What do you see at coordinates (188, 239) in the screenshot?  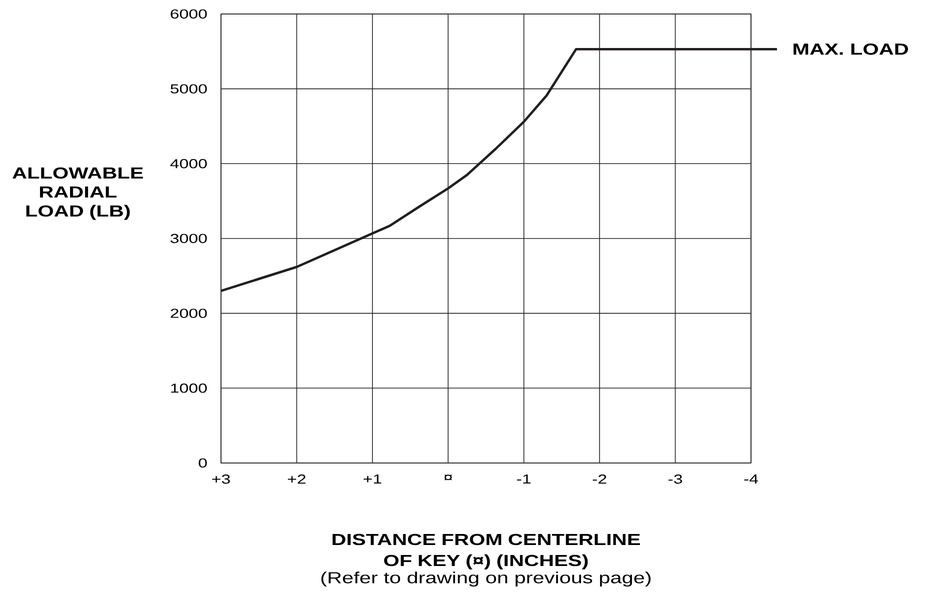 I see `y-tick-label: 3000` at bounding box center [188, 239].